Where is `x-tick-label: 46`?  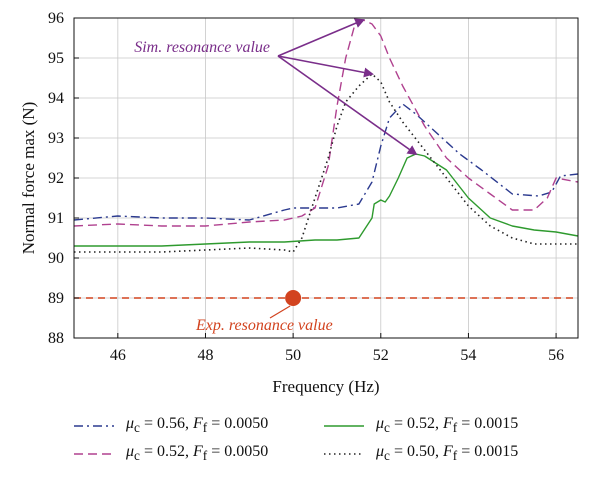
x-tick-label: 46 is located at coordinates (118, 355).